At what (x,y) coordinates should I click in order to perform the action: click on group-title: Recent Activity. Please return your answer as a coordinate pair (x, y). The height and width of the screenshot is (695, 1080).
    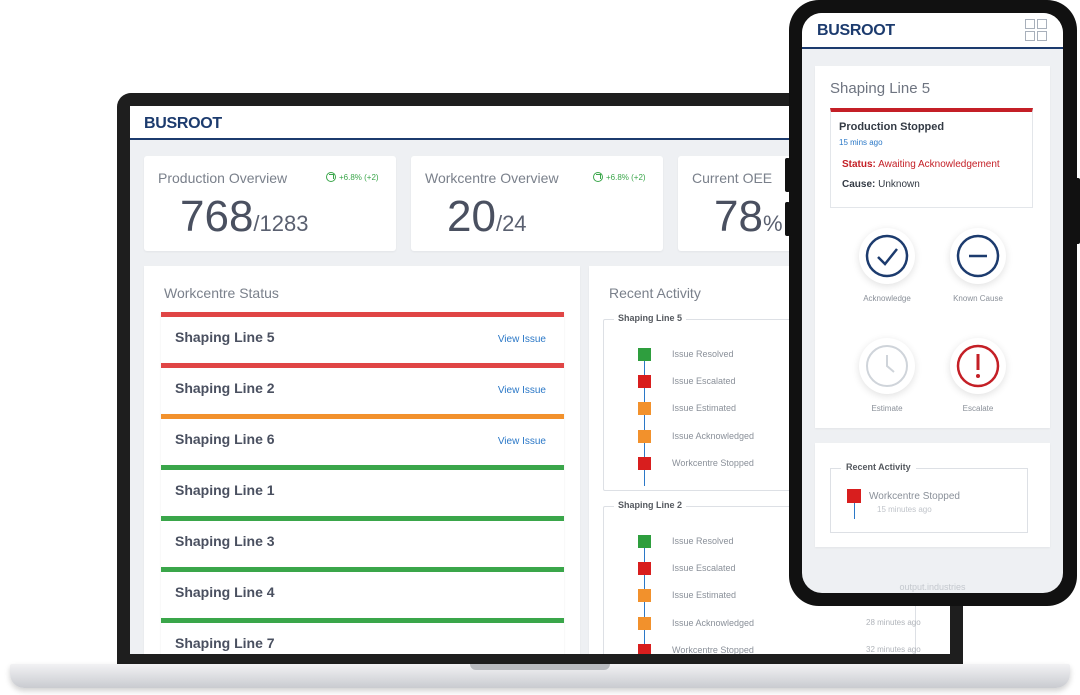
    Looking at the image, I should click on (878, 467).